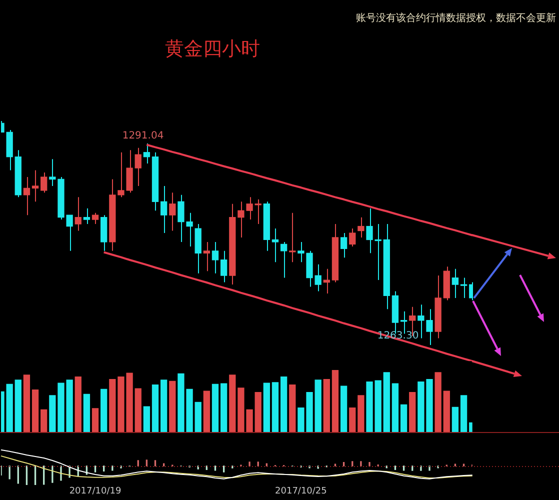 The height and width of the screenshot is (500, 559). What do you see at coordinates (95, 491) in the screenshot?
I see `x-tick-label: 2017/10/19` at bounding box center [95, 491].